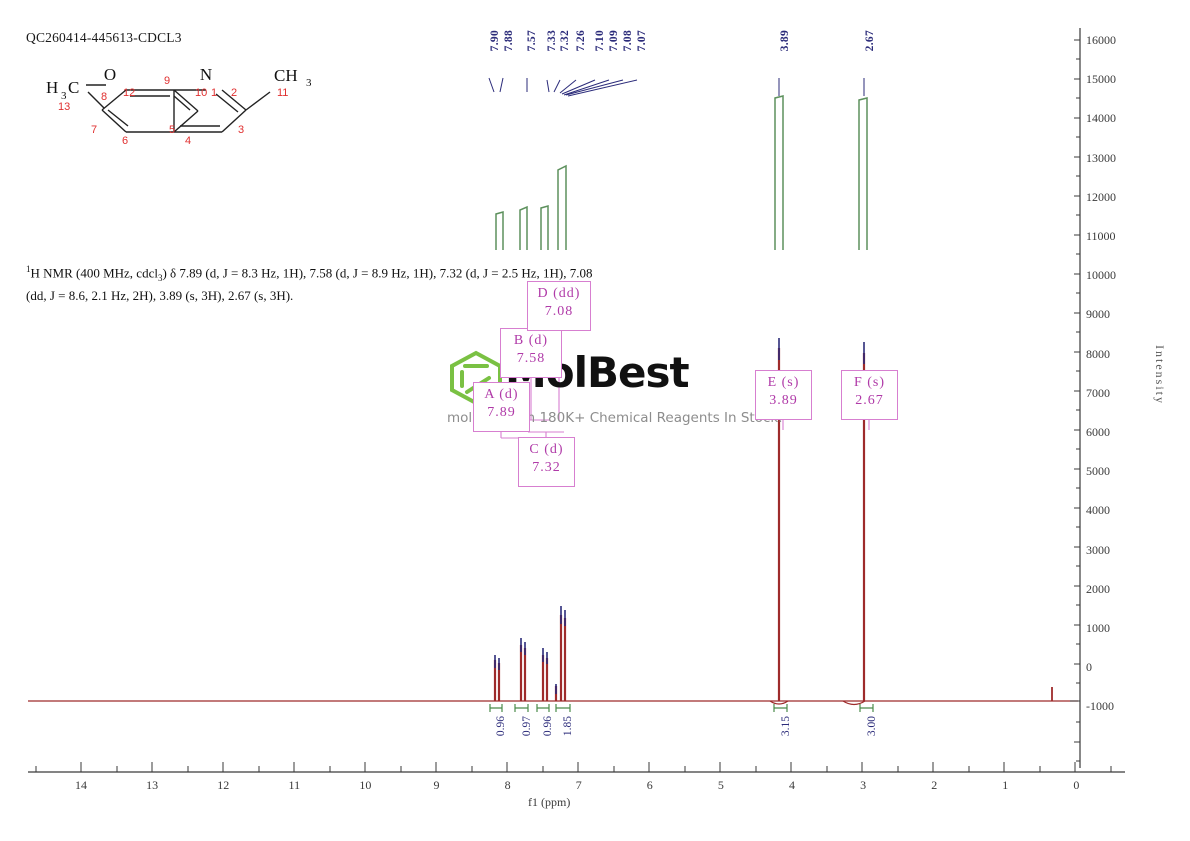  Describe the element at coordinates (507, 785) in the screenshot. I see `x-axis-tick-label: 8` at that location.